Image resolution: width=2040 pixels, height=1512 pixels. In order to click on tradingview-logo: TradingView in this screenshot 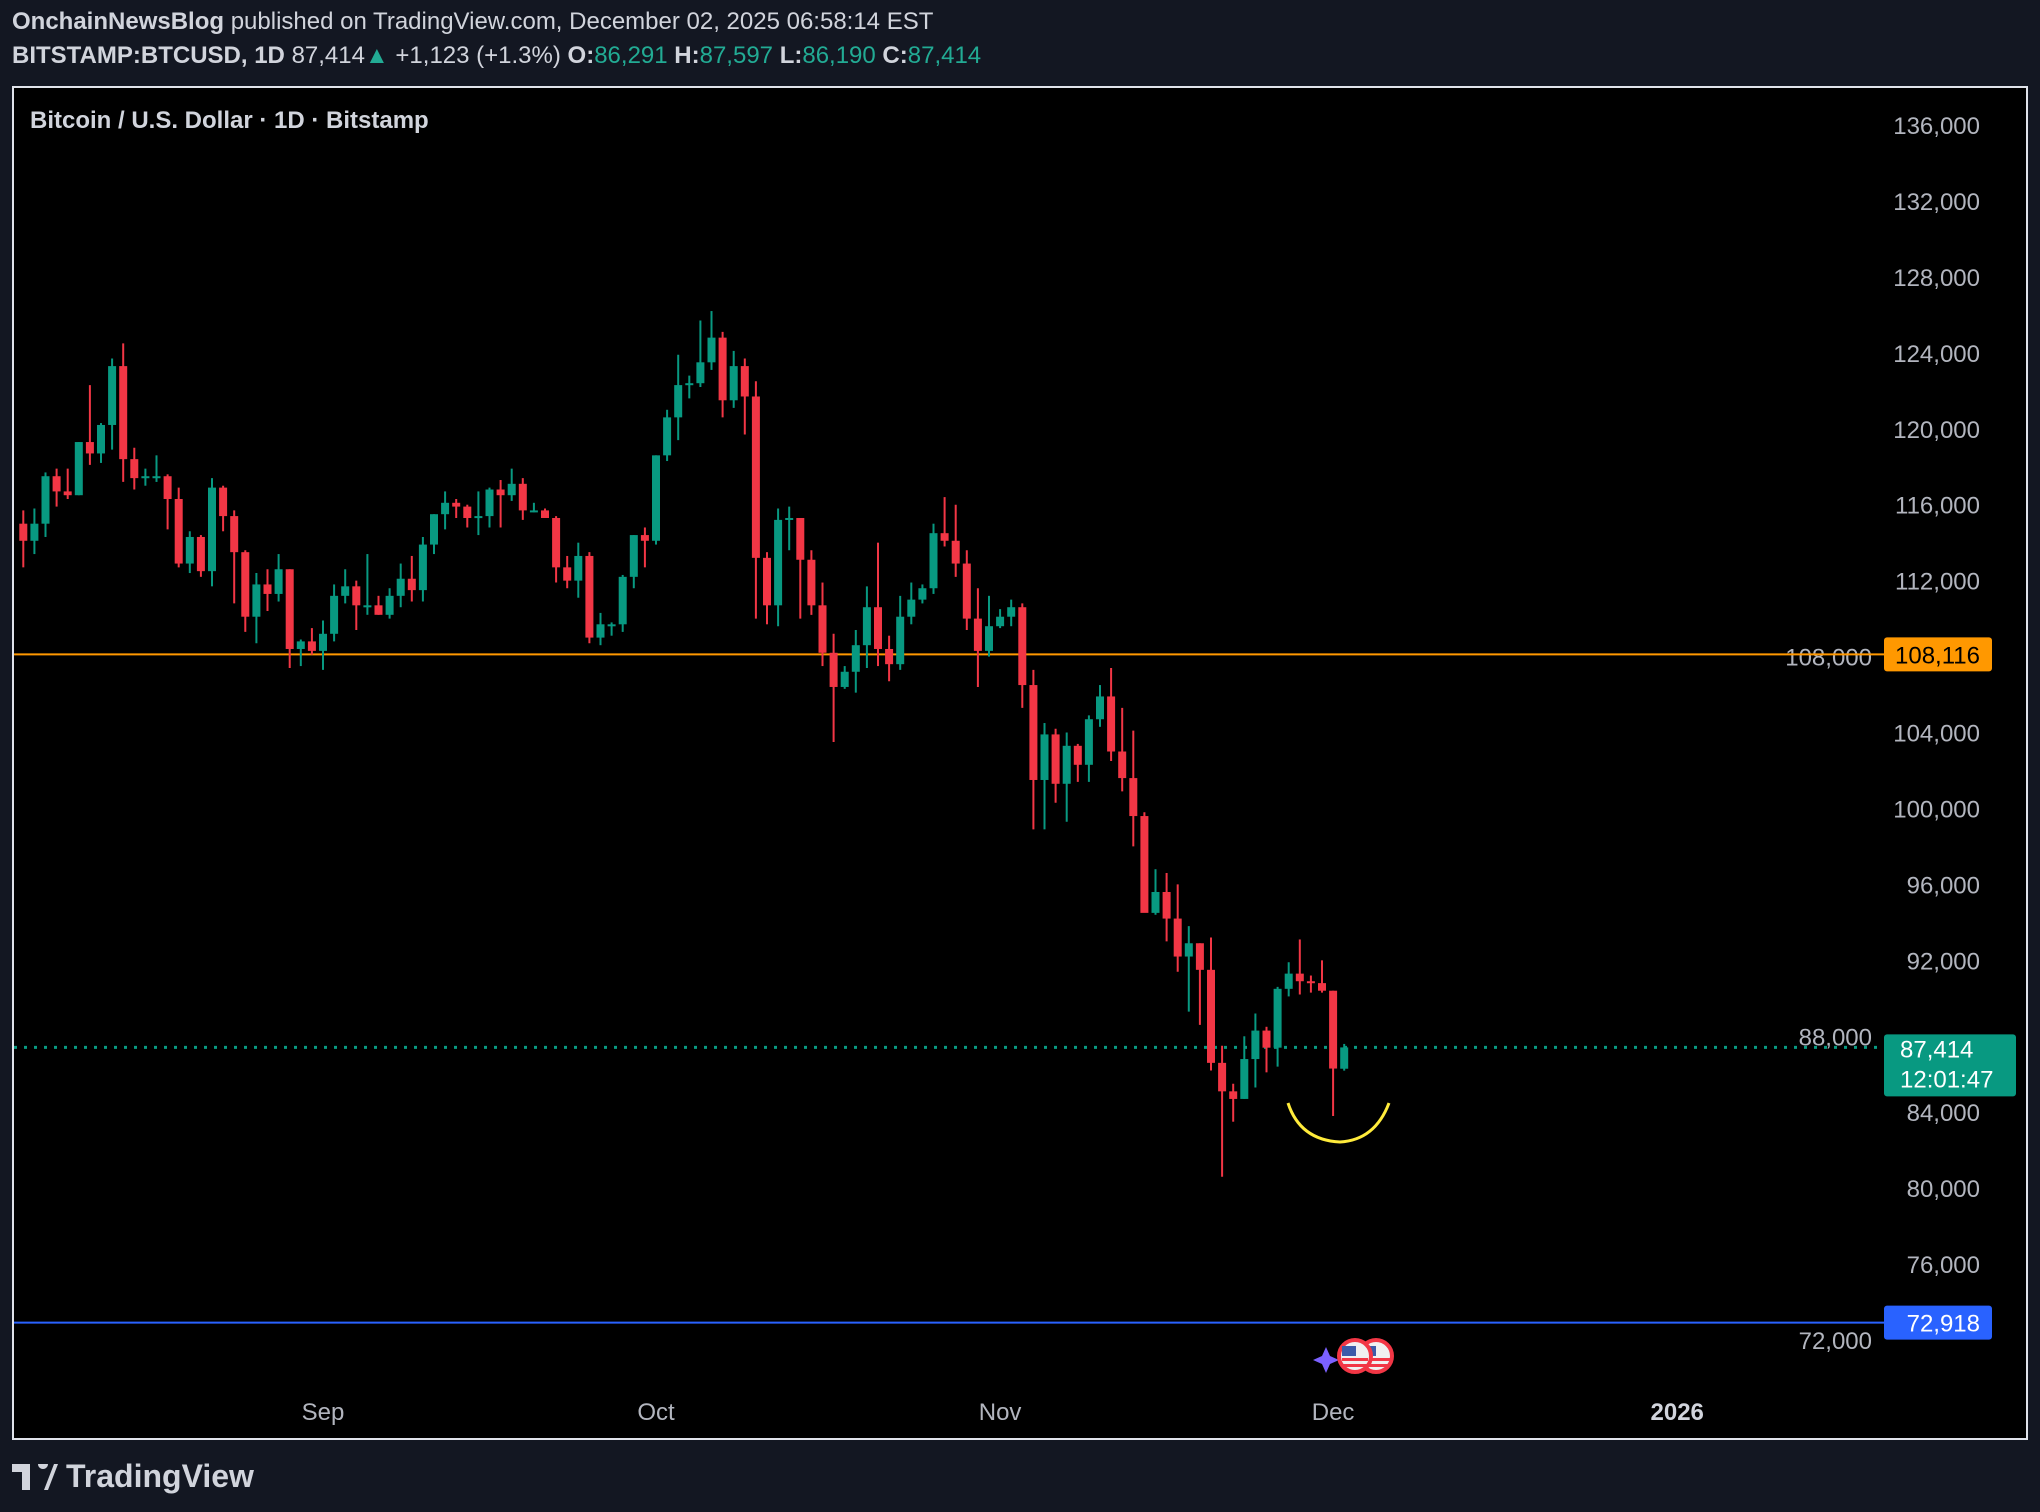, I will do `click(133, 1476)`.